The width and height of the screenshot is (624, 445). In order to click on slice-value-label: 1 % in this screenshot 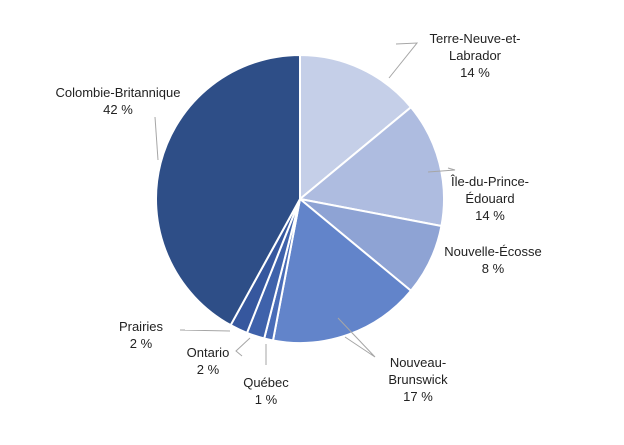, I will do `click(266, 399)`.